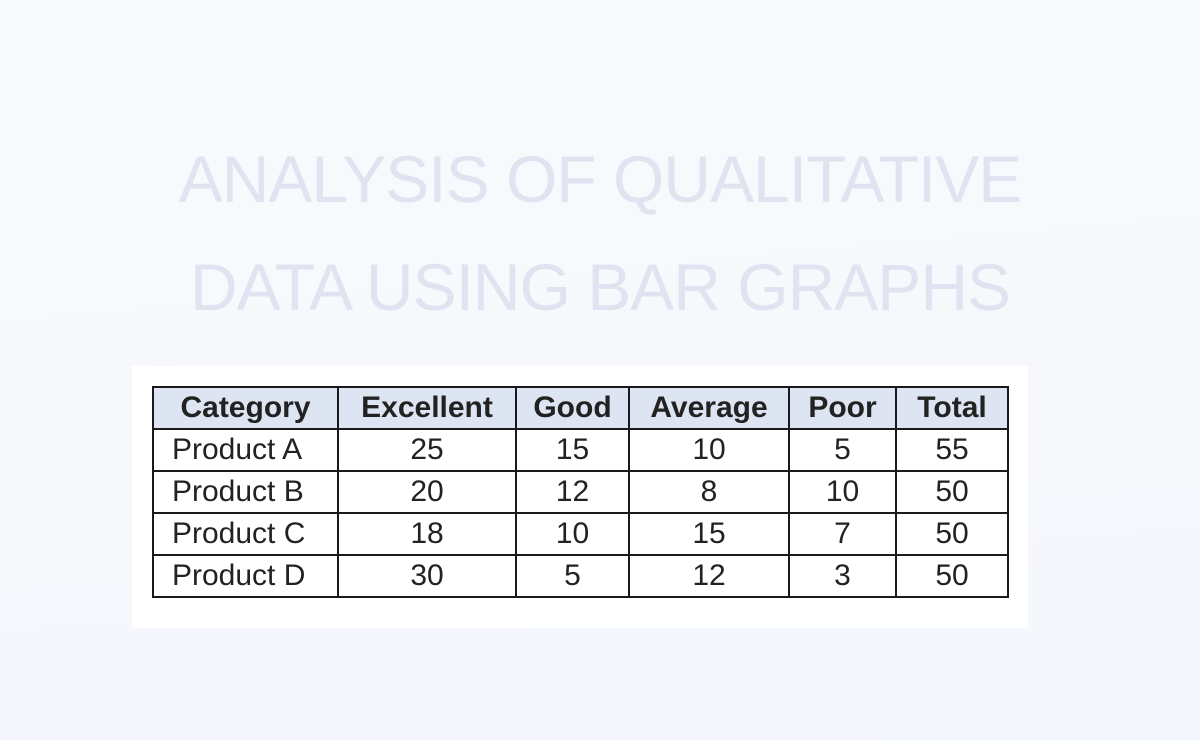 Image resolution: width=1200 pixels, height=740 pixels. I want to click on header-cell: Total, so click(952, 408).